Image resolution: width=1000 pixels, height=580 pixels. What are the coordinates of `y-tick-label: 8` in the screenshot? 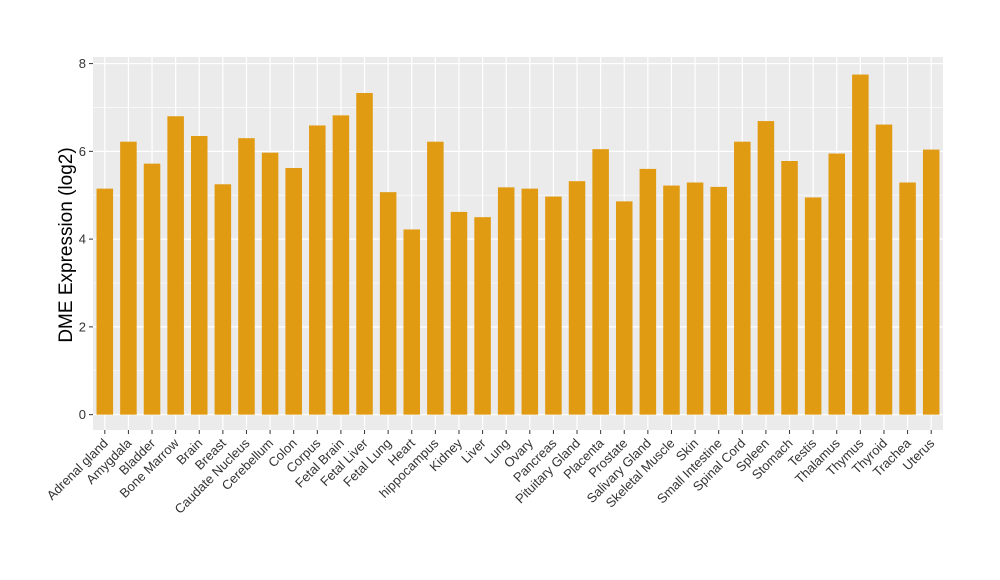 It's located at (82, 63).